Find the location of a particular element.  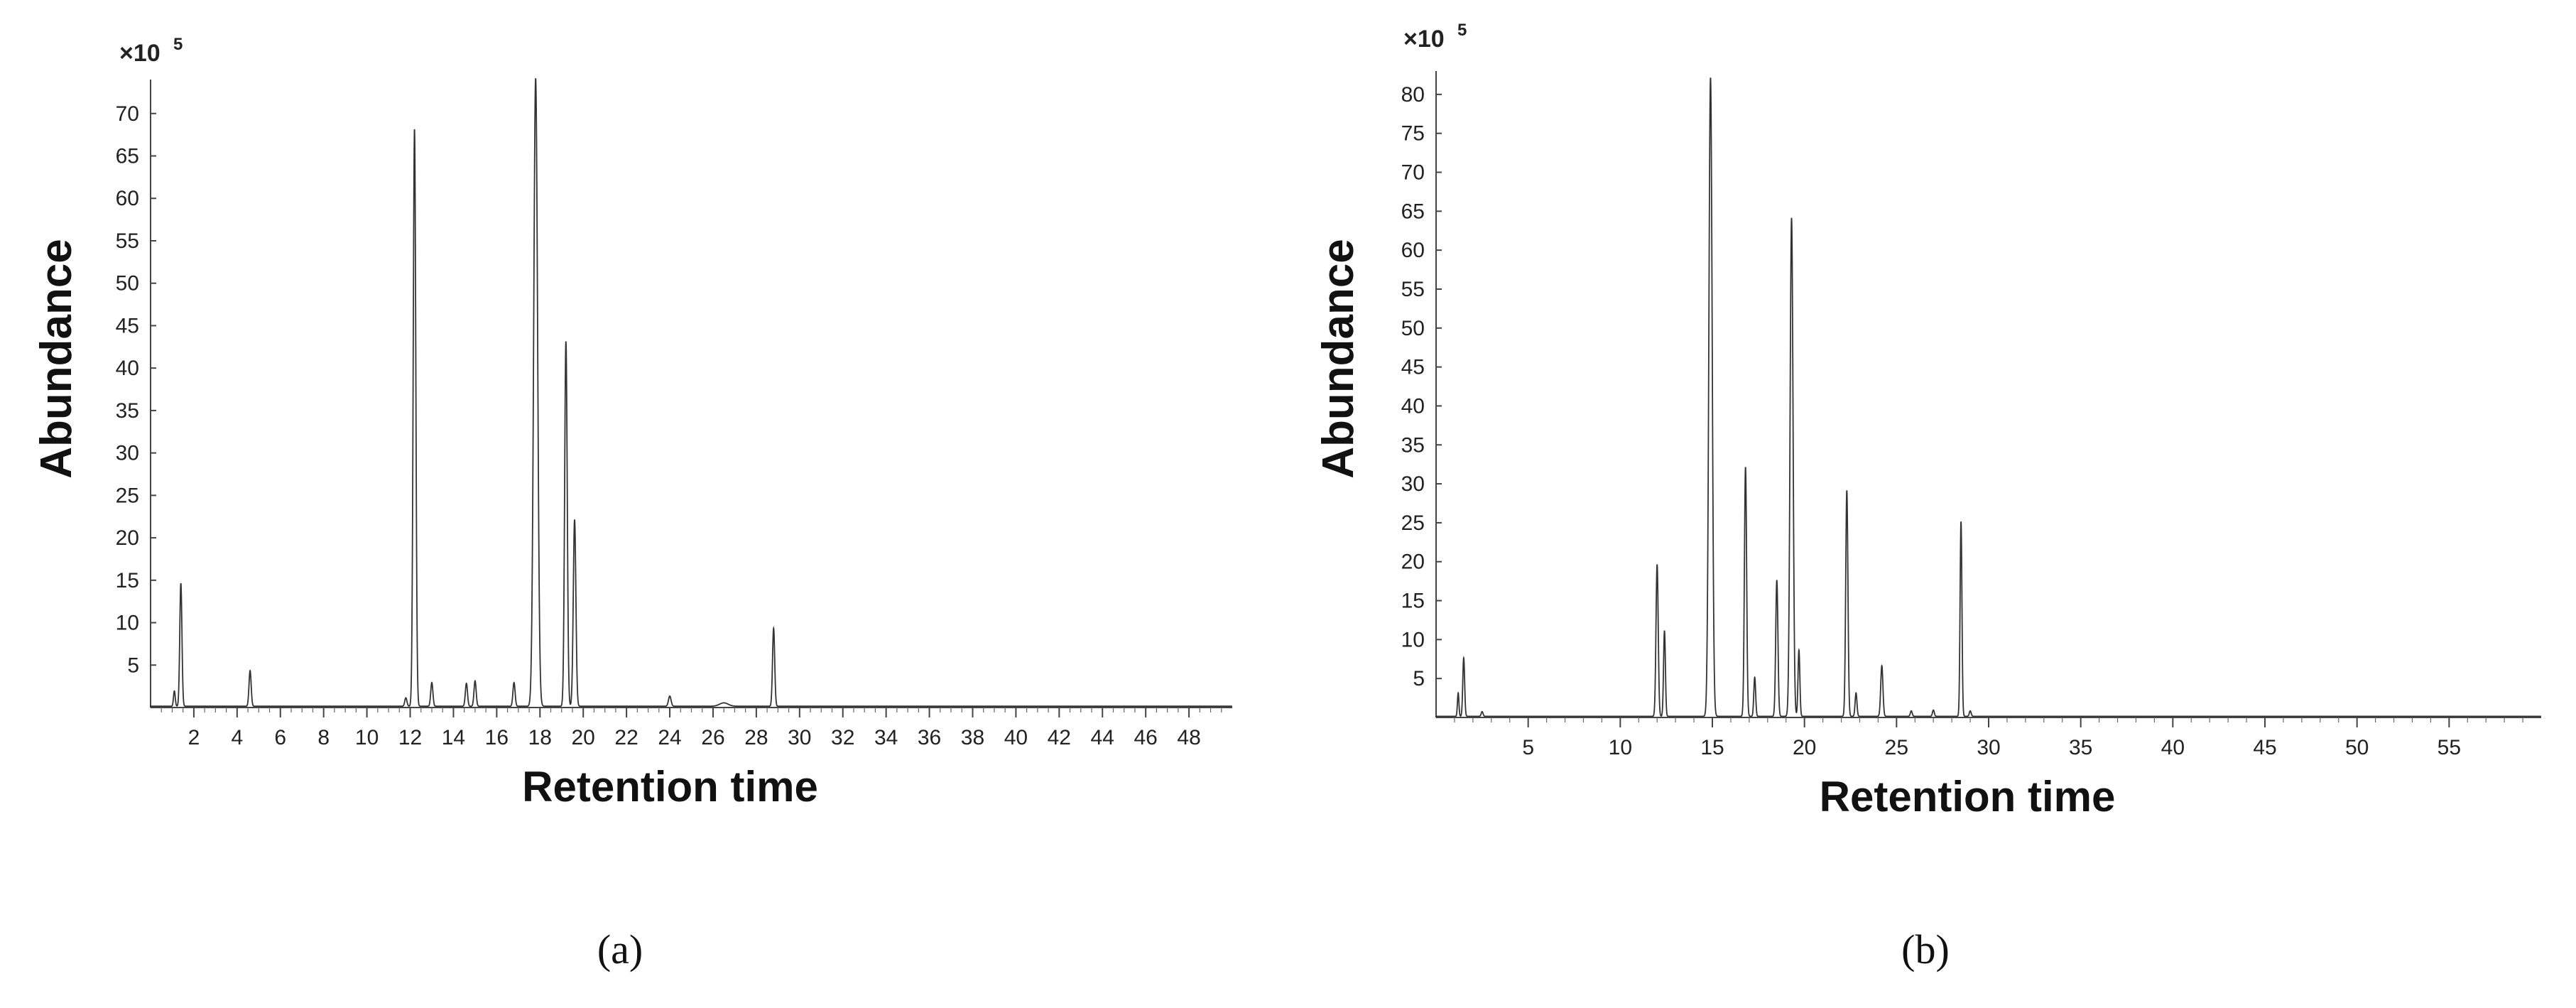

x-tick-label: 15 is located at coordinates (1712, 748).